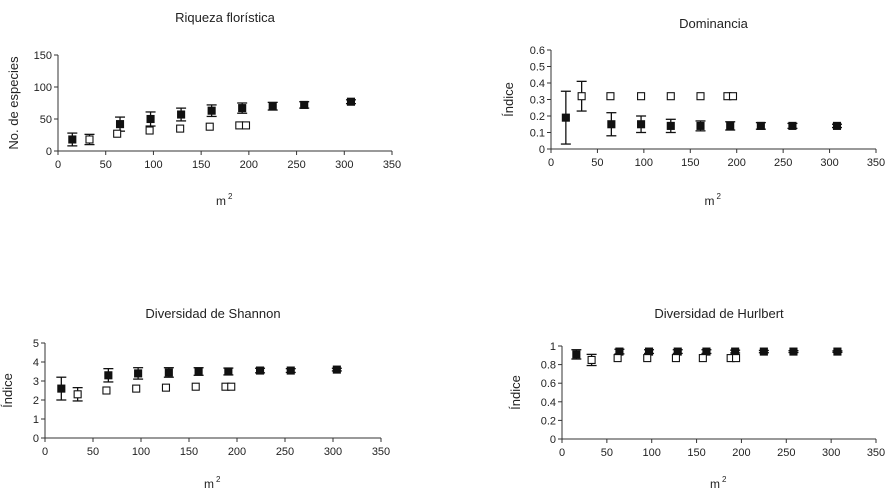  Describe the element at coordinates (36, 401) in the screenshot. I see `y-tick-label: 2` at that location.